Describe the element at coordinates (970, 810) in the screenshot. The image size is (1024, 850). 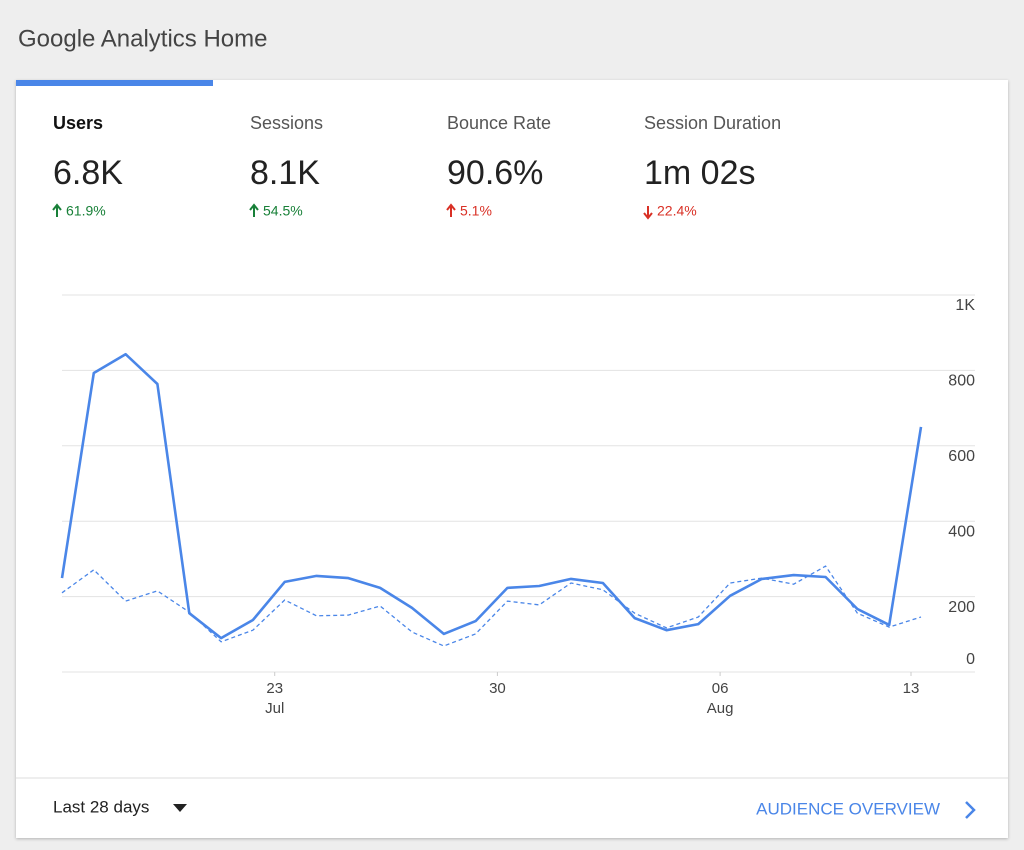
I see `chevron-icon` at that location.